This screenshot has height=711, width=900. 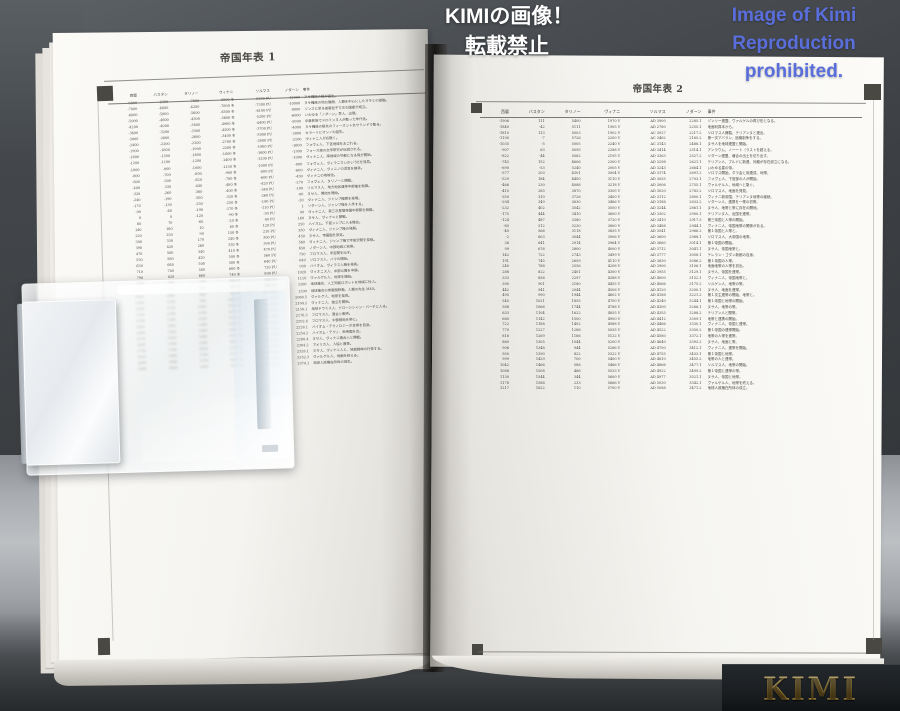 I want to click on table-cell: 2966.2, so click(x=695, y=231).